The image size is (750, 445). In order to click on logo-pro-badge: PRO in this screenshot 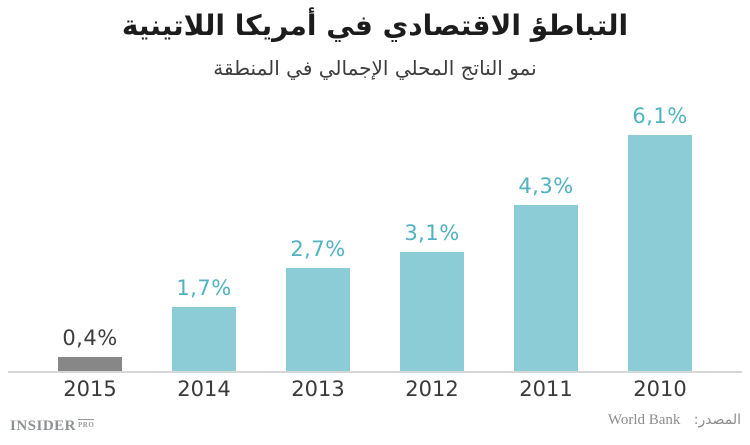, I will do `click(86, 424)`.